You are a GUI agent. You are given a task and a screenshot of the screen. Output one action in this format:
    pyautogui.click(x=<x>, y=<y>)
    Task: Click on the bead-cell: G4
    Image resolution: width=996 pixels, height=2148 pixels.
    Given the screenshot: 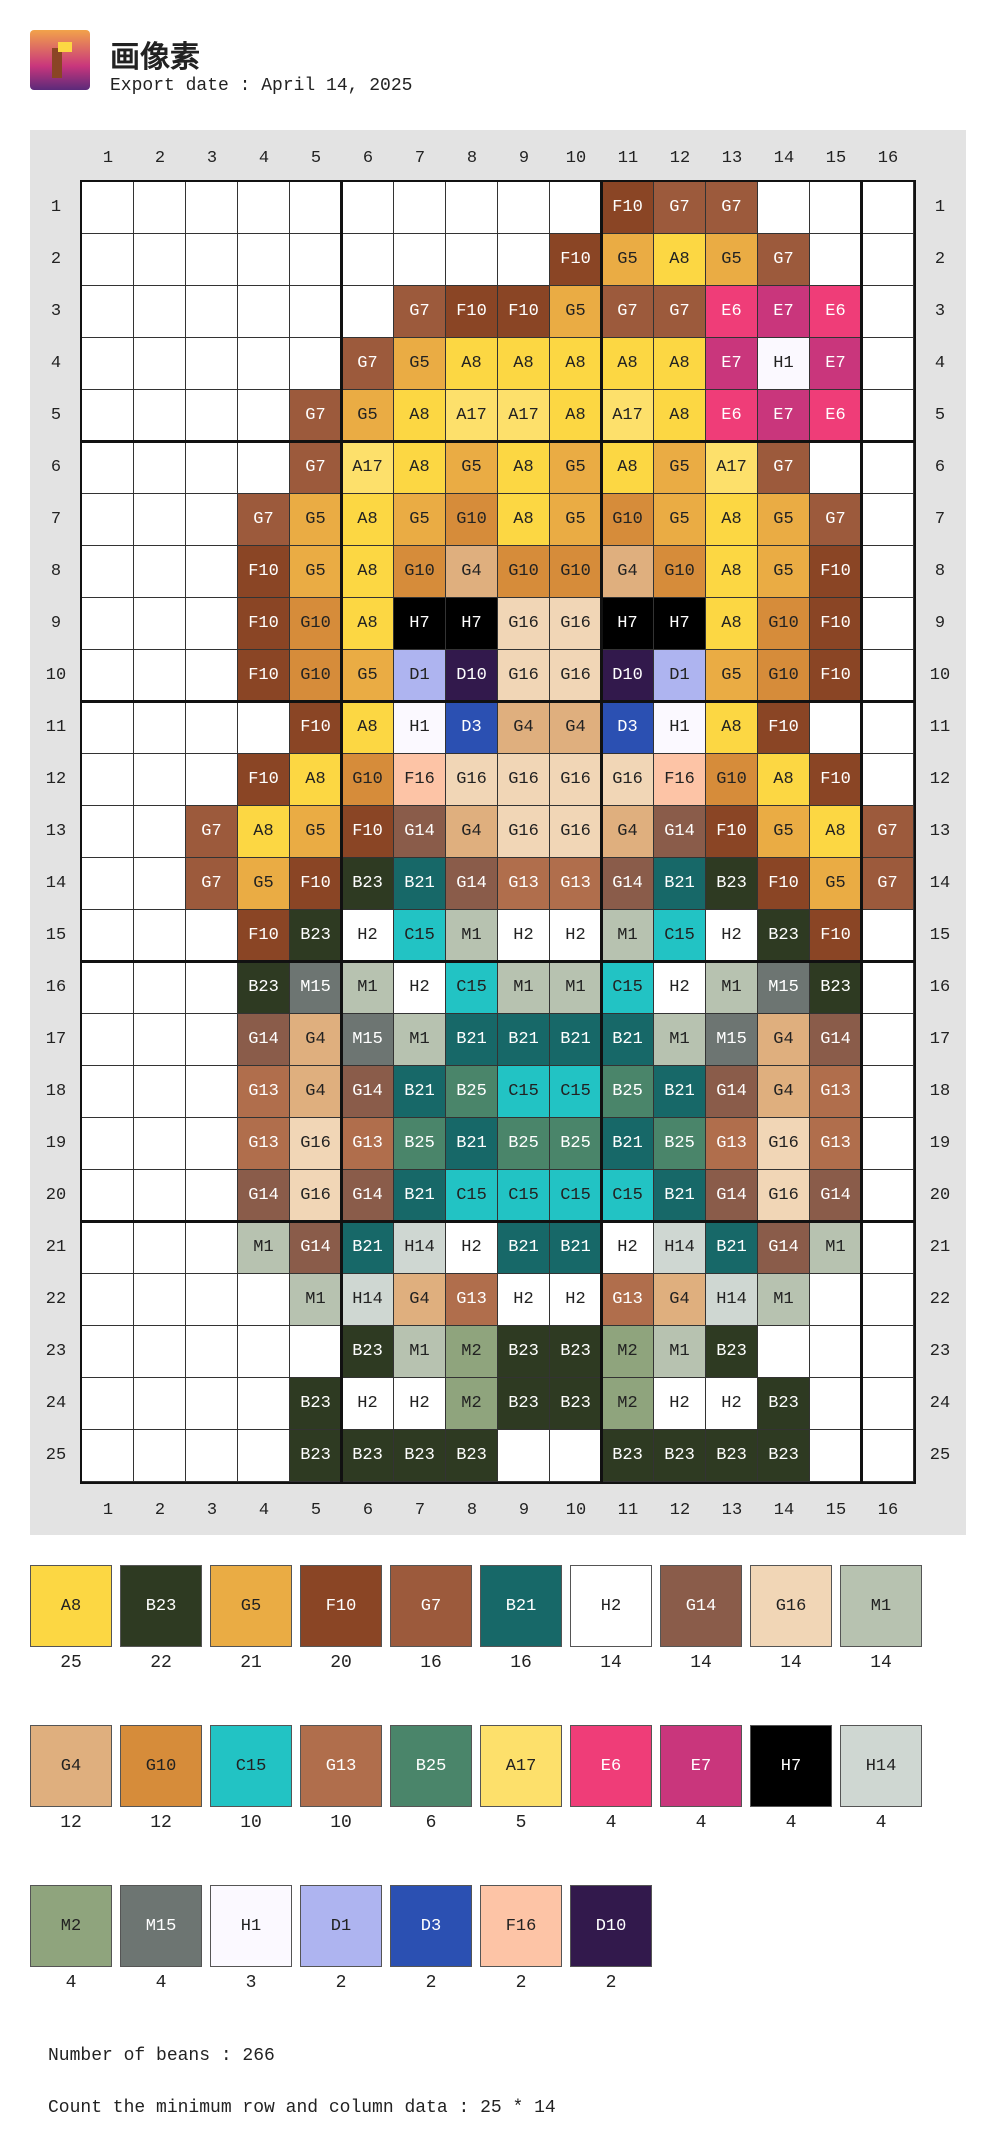 What is the action you would take?
    pyautogui.click(x=472, y=832)
    